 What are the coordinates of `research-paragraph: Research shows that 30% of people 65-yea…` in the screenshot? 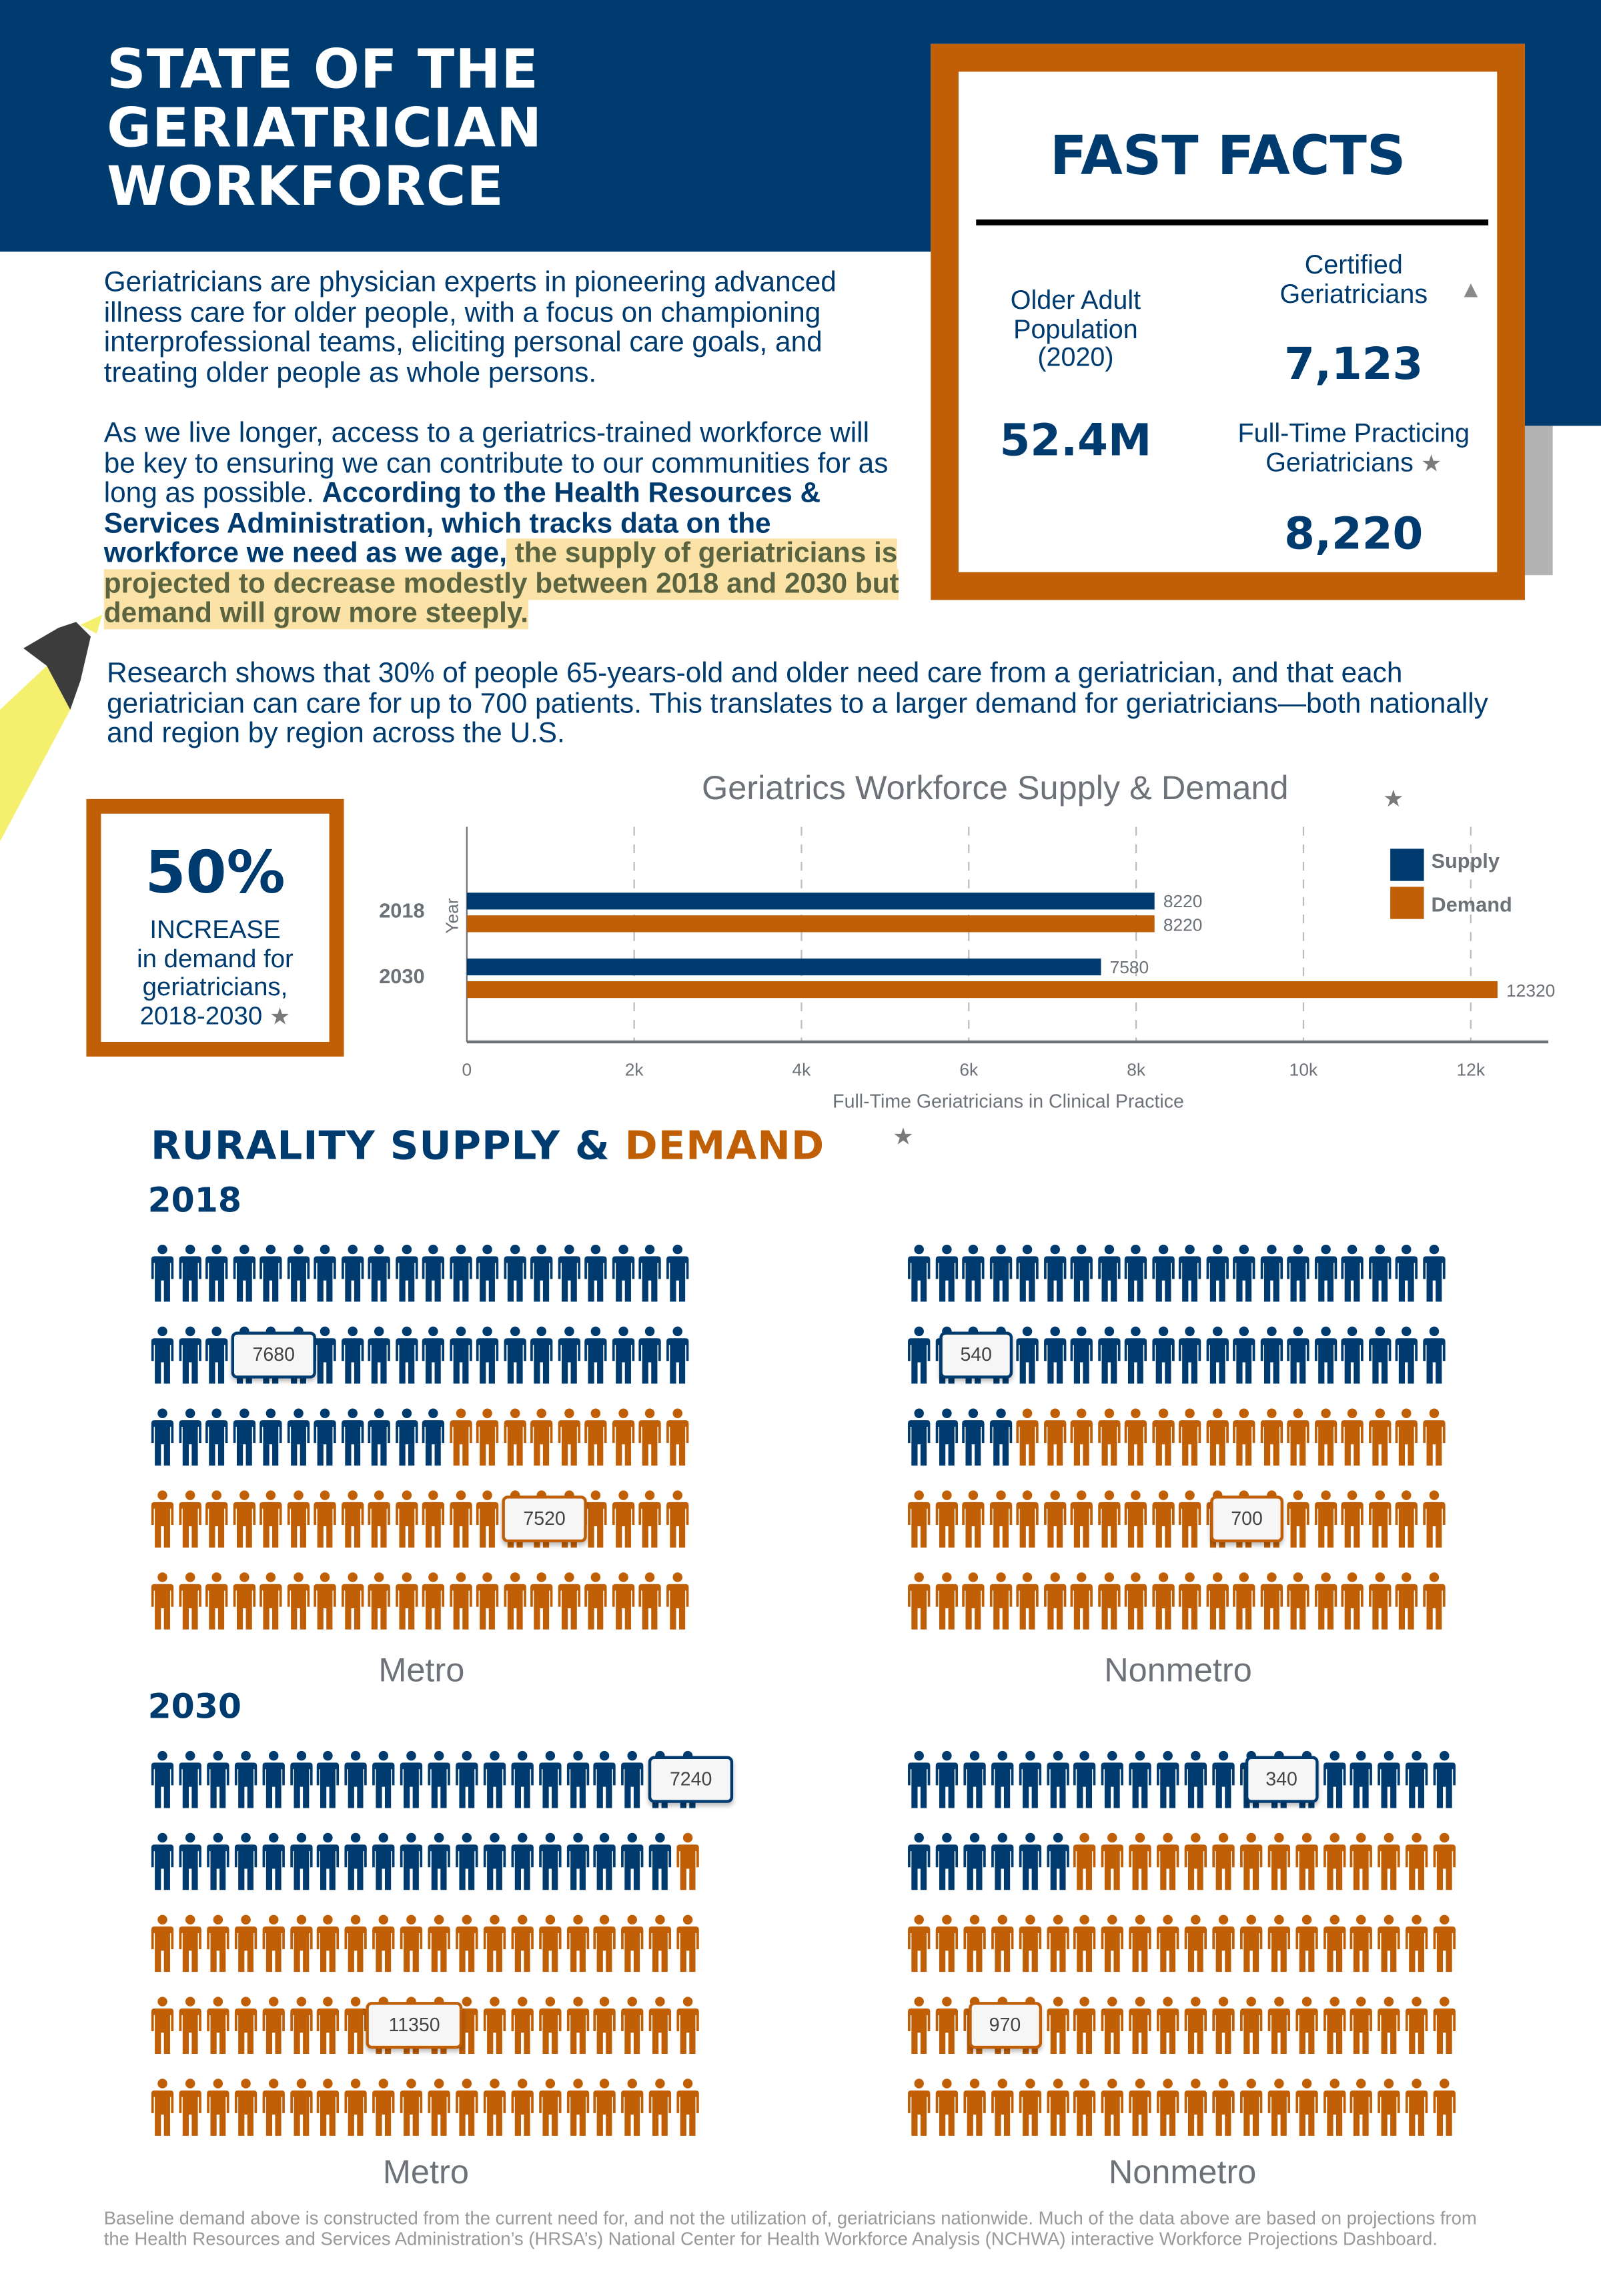 It's located at (798, 704).